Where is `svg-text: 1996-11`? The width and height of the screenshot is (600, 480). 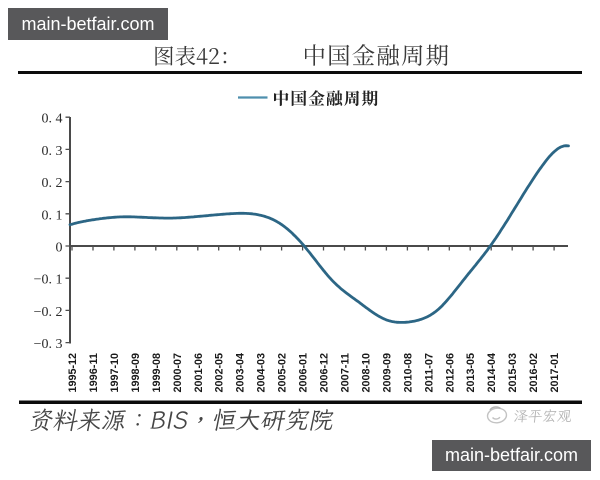 svg-text: 1996-11 is located at coordinates (94, 373).